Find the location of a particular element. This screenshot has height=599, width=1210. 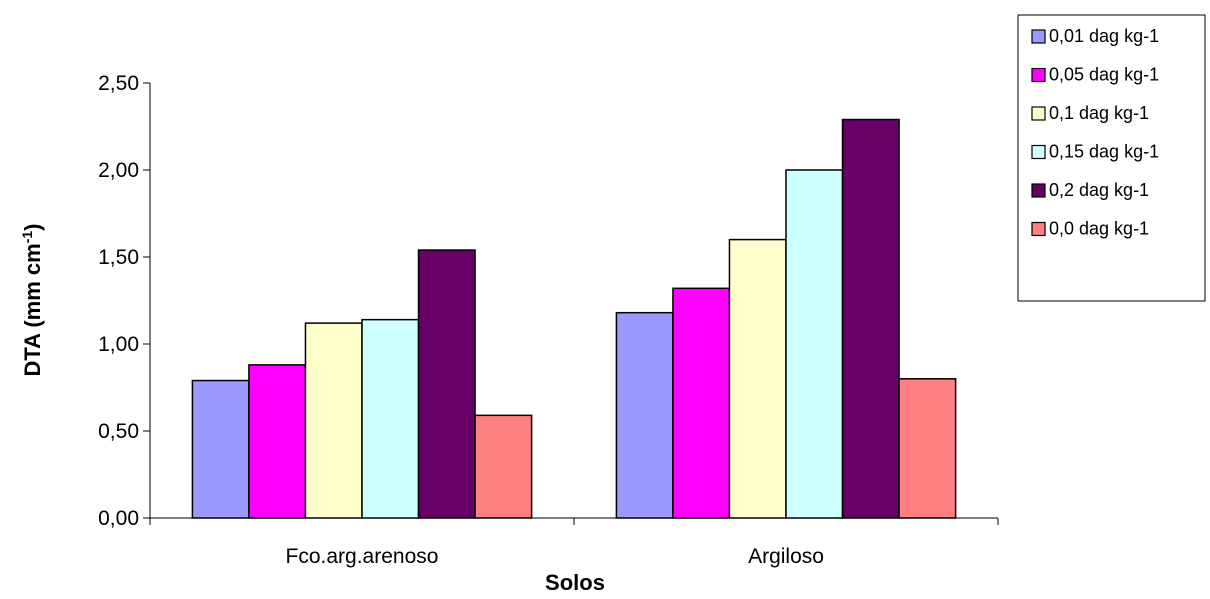

legend-label: 0,15 dag kg-1 is located at coordinates (1104, 152).